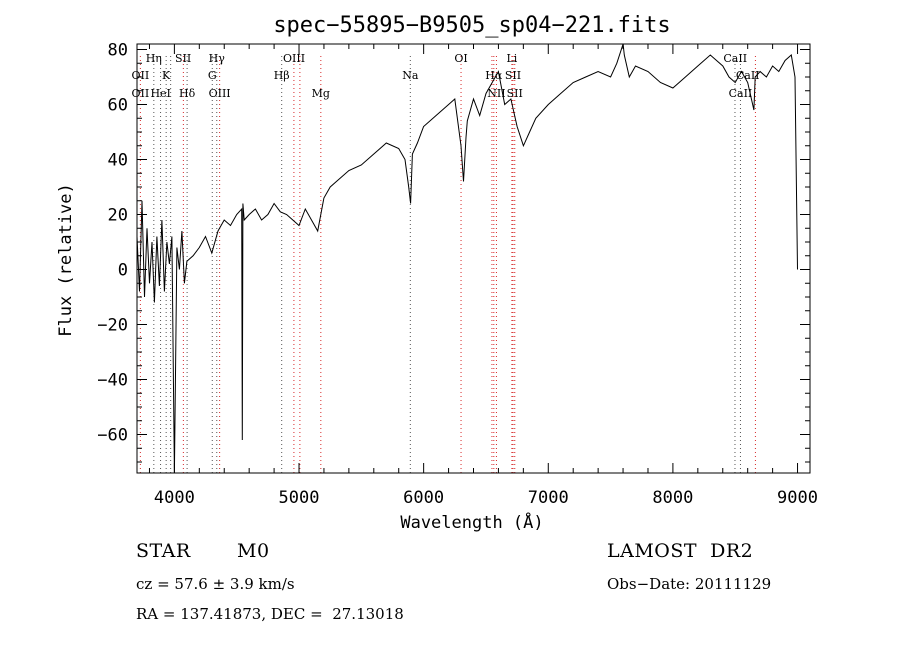 Image resolution: width=900 pixels, height=650 pixels. What do you see at coordinates (118, 51) in the screenshot?
I see `y-tick-label: 80` at bounding box center [118, 51].